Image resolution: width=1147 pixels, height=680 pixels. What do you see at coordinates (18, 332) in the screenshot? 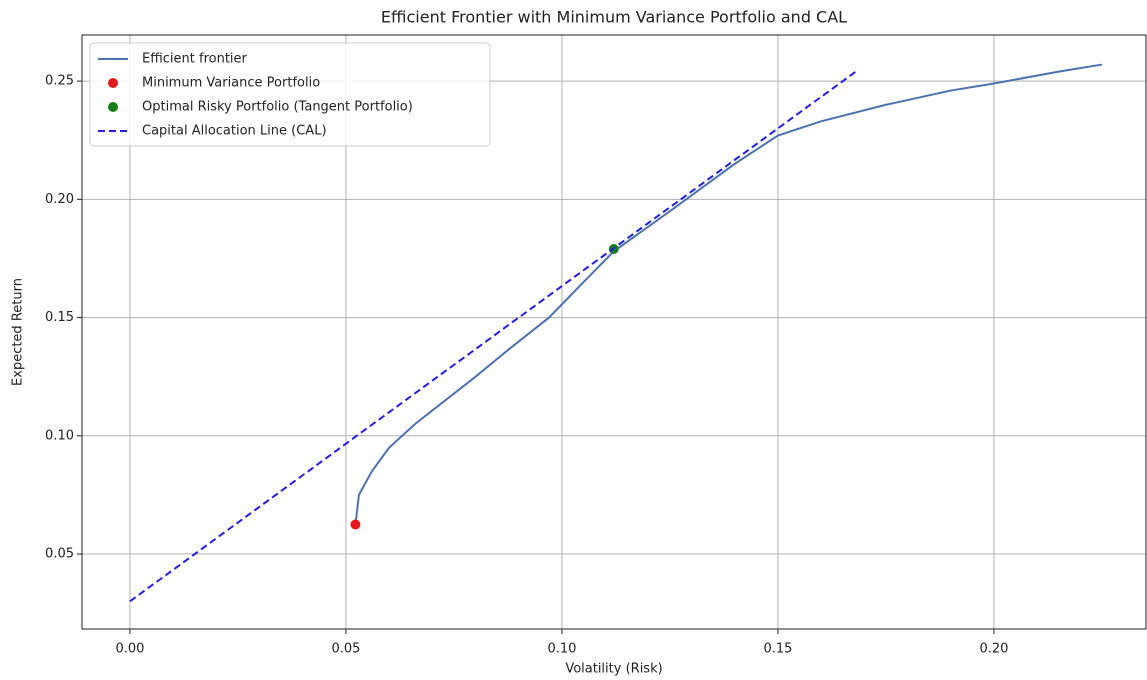
I see `y-axis-label: Expected Return` at bounding box center [18, 332].